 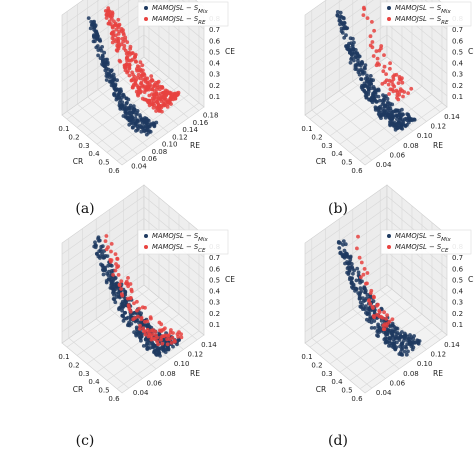 I want to click on x-tick-label: 0.6, so click(x=357, y=399).